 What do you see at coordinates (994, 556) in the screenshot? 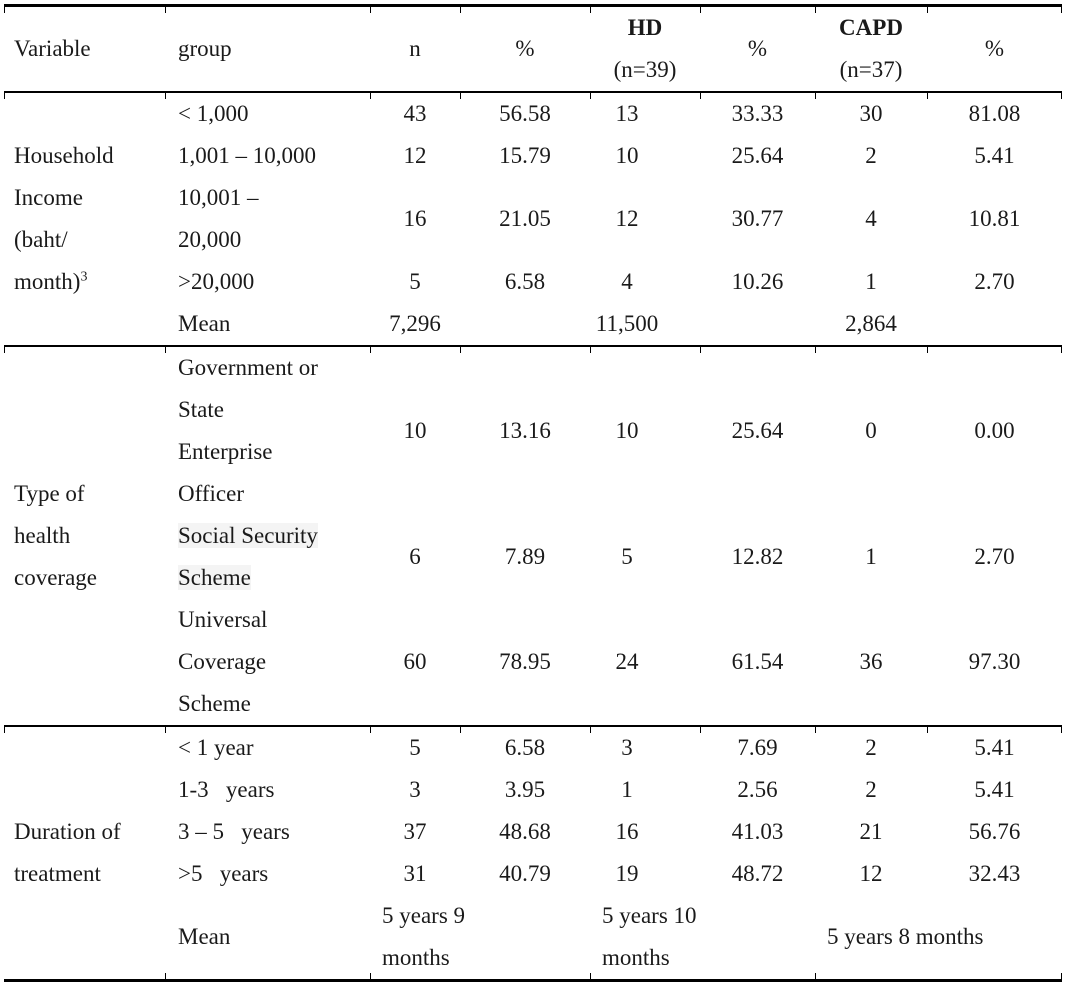
I see `cell-capd-pct: 2.70` at bounding box center [994, 556].